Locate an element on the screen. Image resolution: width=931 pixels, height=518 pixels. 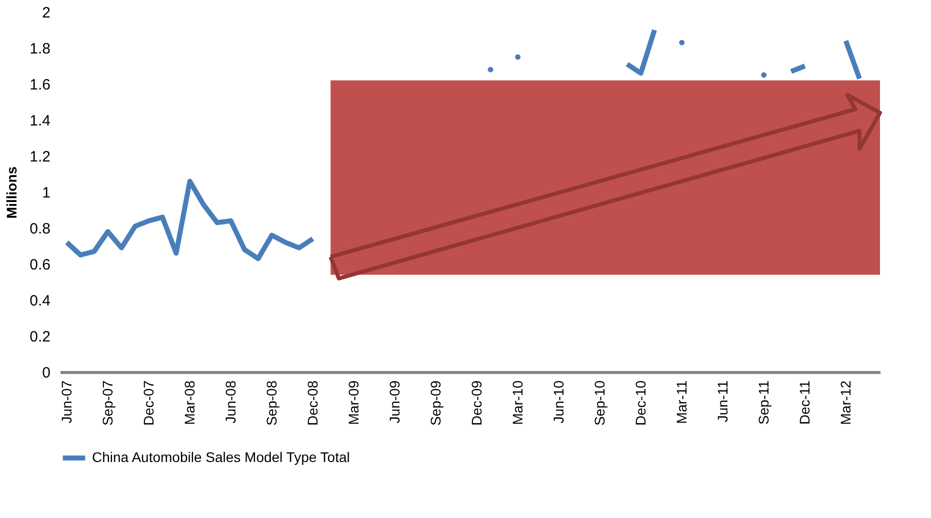
x-tick-label: Sep-10 is located at coordinates (599, 403).